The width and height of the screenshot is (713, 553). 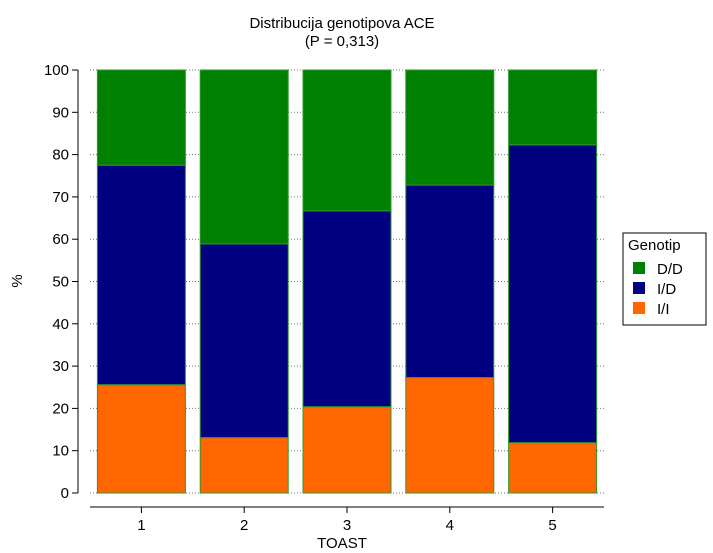 I want to click on y-tick-label-20: 20, so click(x=60, y=408).